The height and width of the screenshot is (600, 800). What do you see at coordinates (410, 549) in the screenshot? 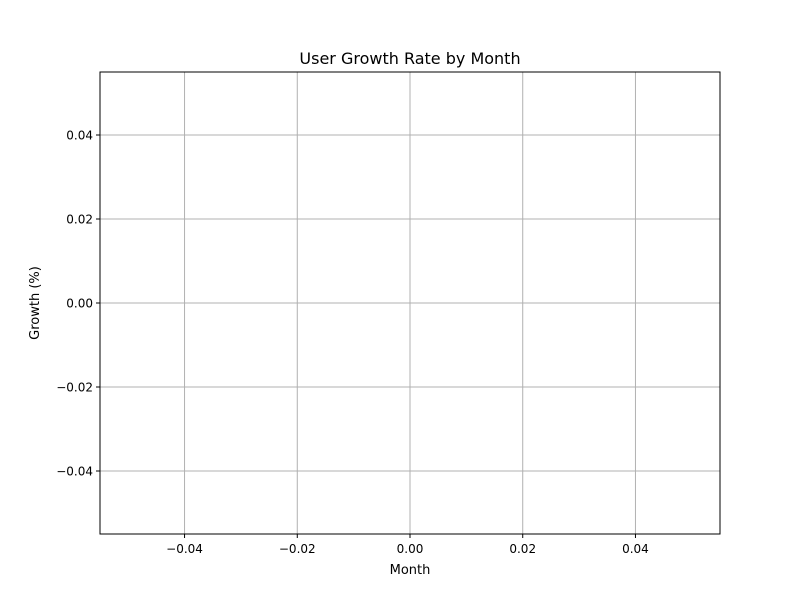
I see `x-tick-label: 0.00` at bounding box center [410, 549].